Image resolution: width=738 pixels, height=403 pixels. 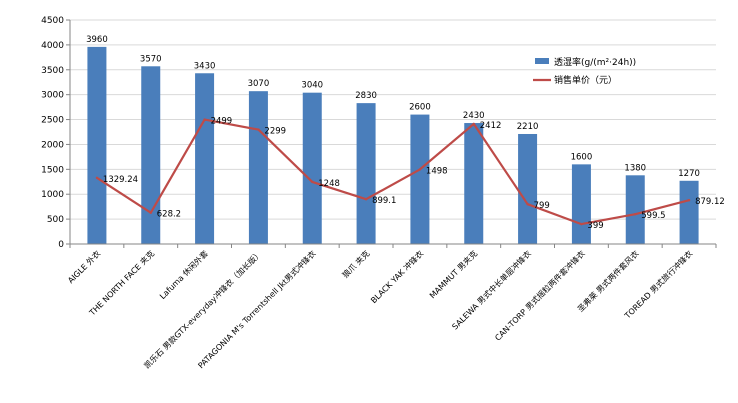 I want to click on line-value-label: 1498, so click(x=437, y=171).